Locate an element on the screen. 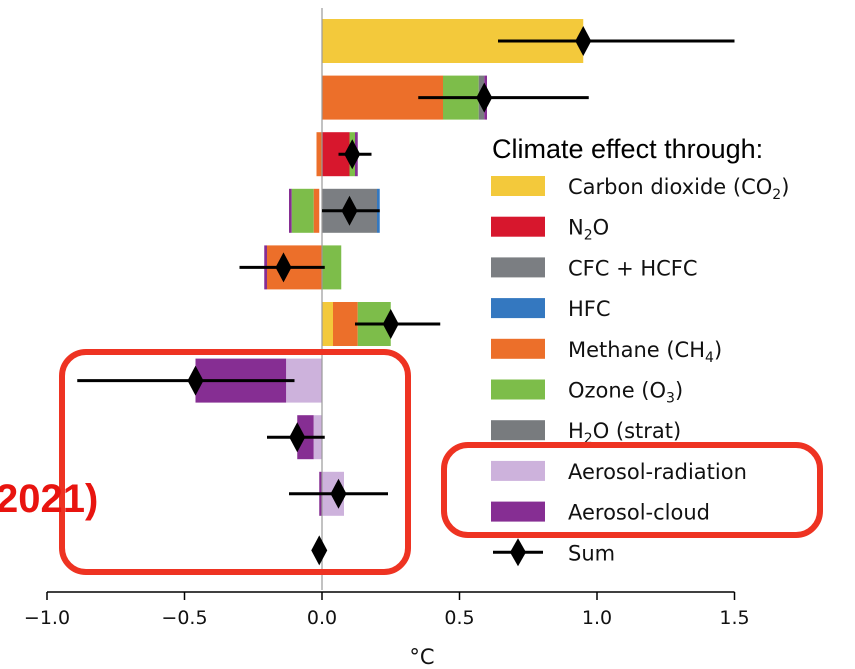  aerosol-rows-highlight-box is located at coordinates (235, 462).